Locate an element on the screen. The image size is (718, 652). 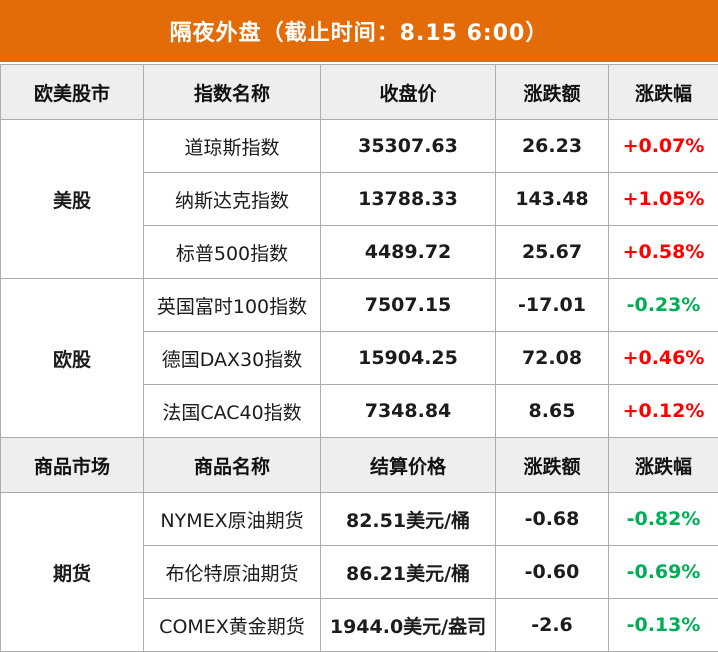
change-percent-cell: -0.82% is located at coordinates (663, 519).